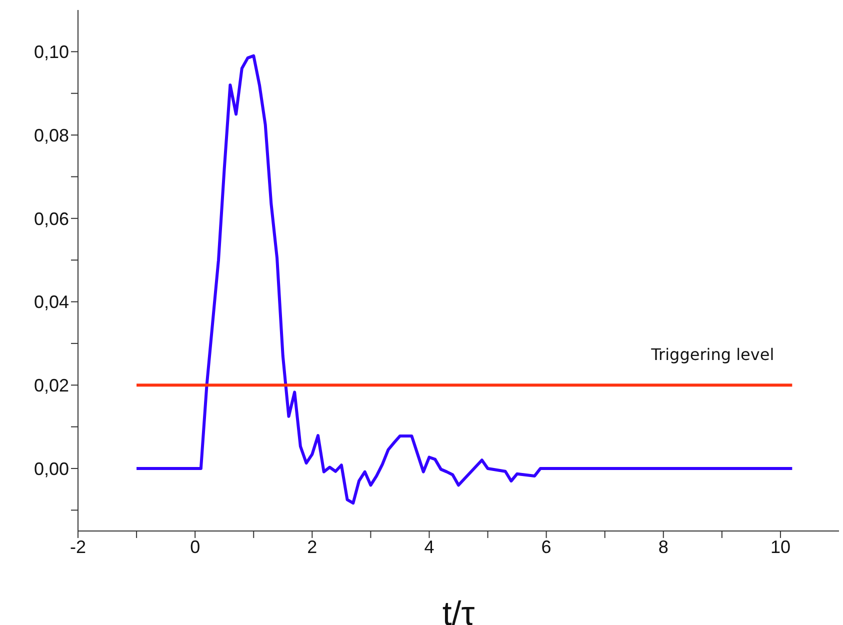 The height and width of the screenshot is (625, 843). Describe the element at coordinates (429, 546) in the screenshot. I see `x-tick-label: 4` at that location.